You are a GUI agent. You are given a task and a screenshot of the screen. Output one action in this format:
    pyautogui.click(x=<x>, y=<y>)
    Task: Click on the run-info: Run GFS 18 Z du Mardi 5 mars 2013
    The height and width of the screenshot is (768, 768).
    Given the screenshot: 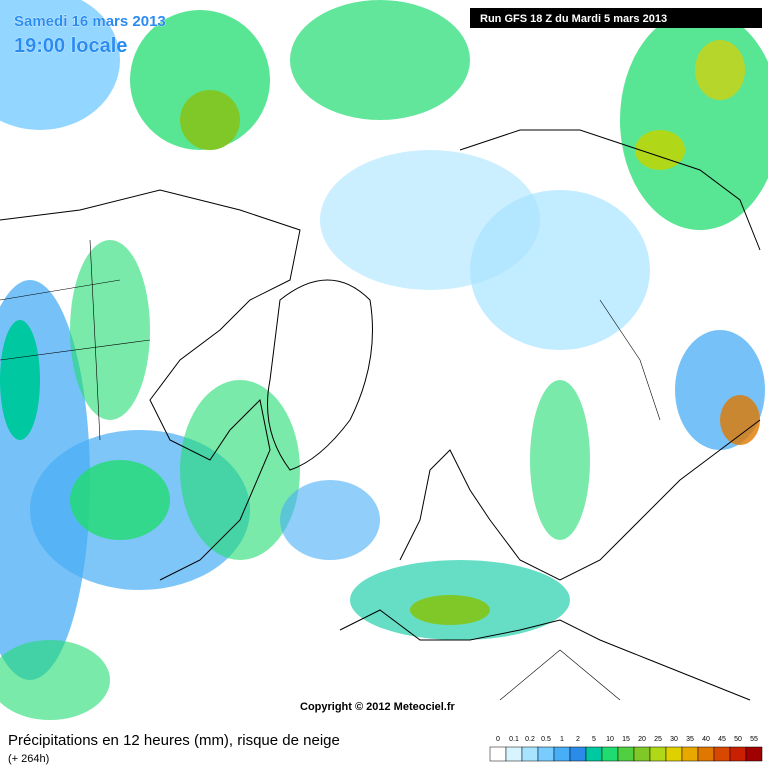 What is the action you would take?
    pyautogui.click(x=573, y=19)
    